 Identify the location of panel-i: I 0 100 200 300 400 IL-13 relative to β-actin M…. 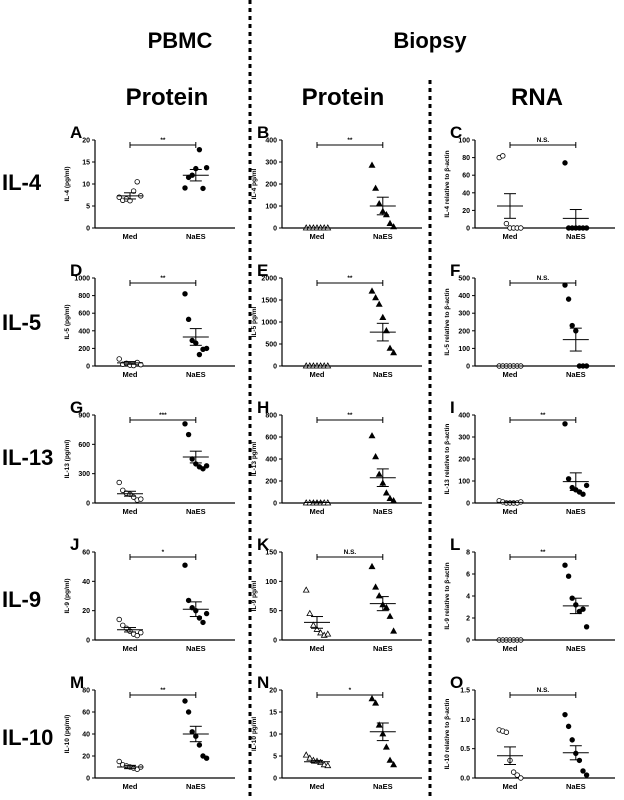
(529, 457).